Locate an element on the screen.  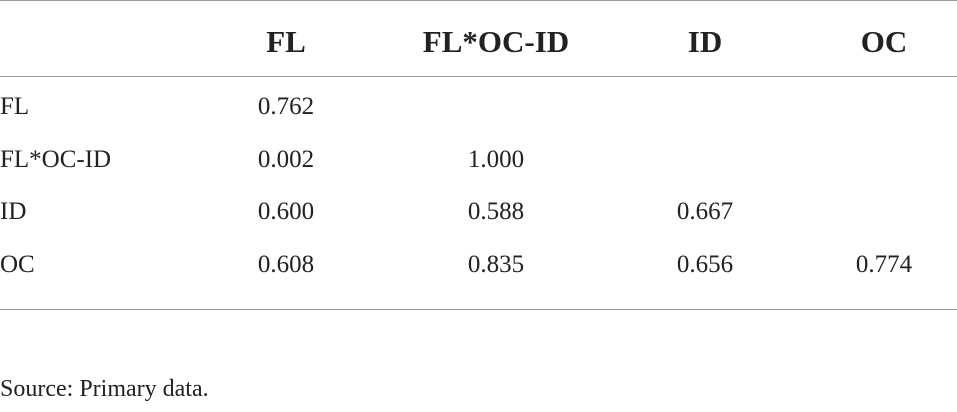
table-cell: 0.588 is located at coordinates (496, 211).